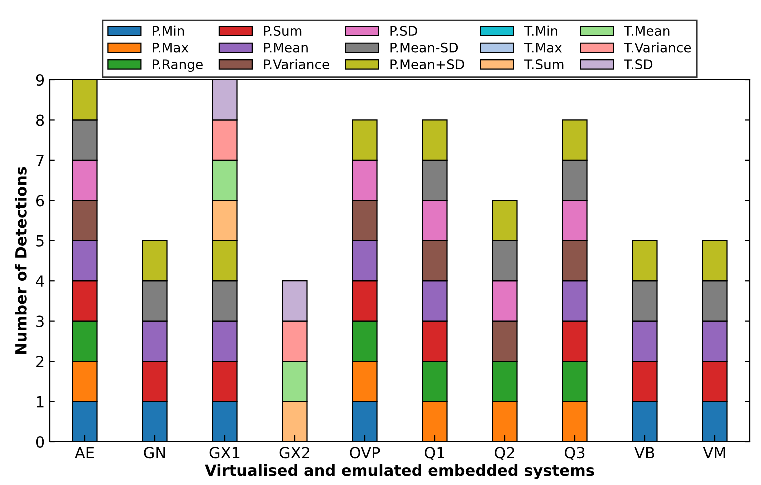 The image size is (761, 485). Describe the element at coordinates (40, 442) in the screenshot. I see `y-tick-label: 0` at that location.